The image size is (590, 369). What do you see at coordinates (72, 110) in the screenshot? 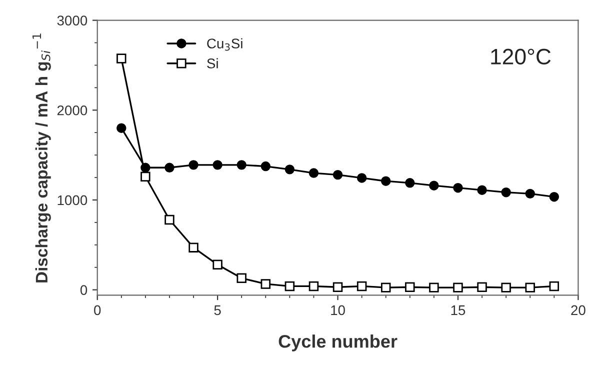
I see `y-tick-label: 2000` at bounding box center [72, 110].